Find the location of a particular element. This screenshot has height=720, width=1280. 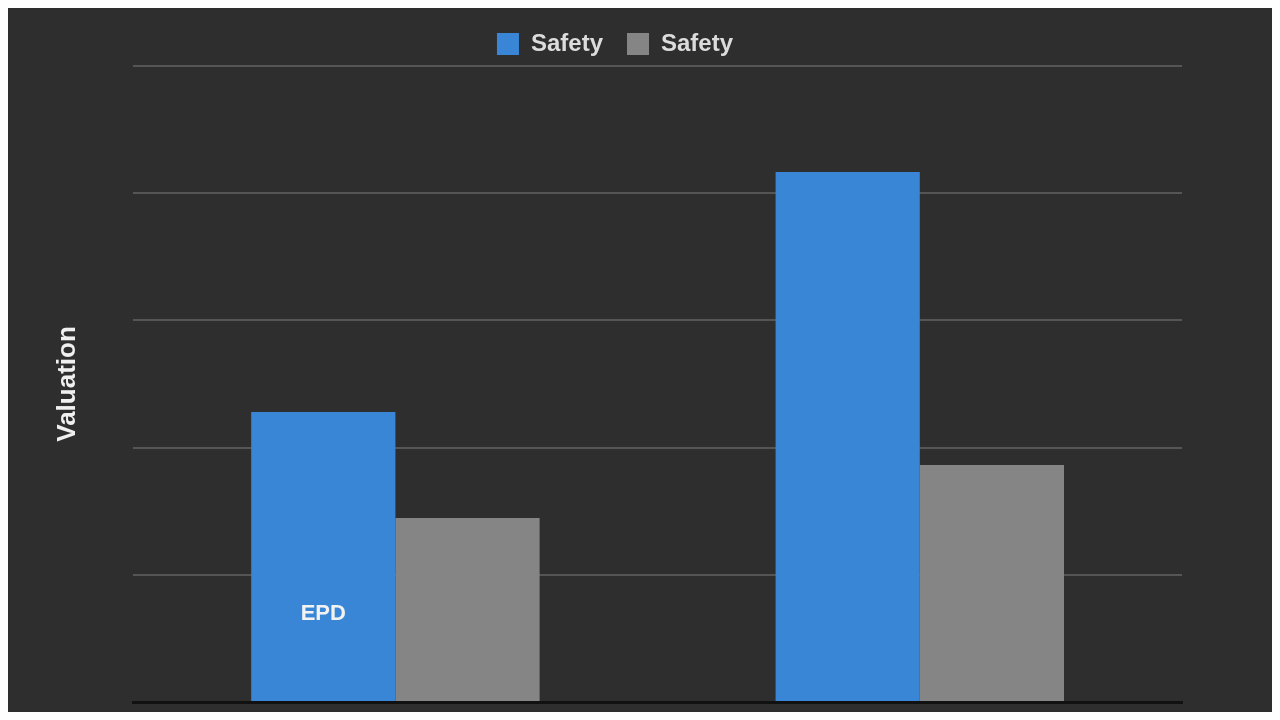

y-axis-title: Valuation is located at coordinates (65, 384).